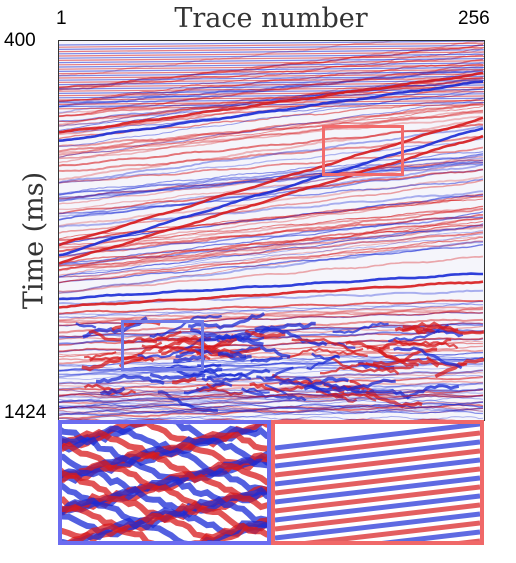  I want to click on zoom-inset-red, so click(377, 482).